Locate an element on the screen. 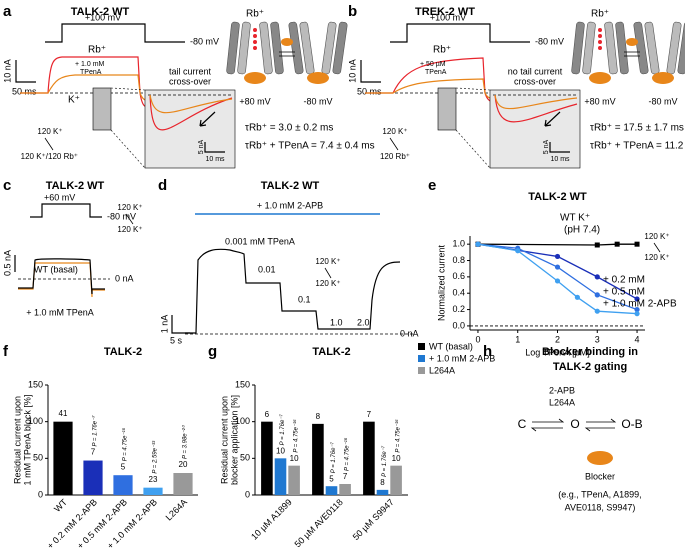  legend-entry: L264A is located at coordinates (442, 370).